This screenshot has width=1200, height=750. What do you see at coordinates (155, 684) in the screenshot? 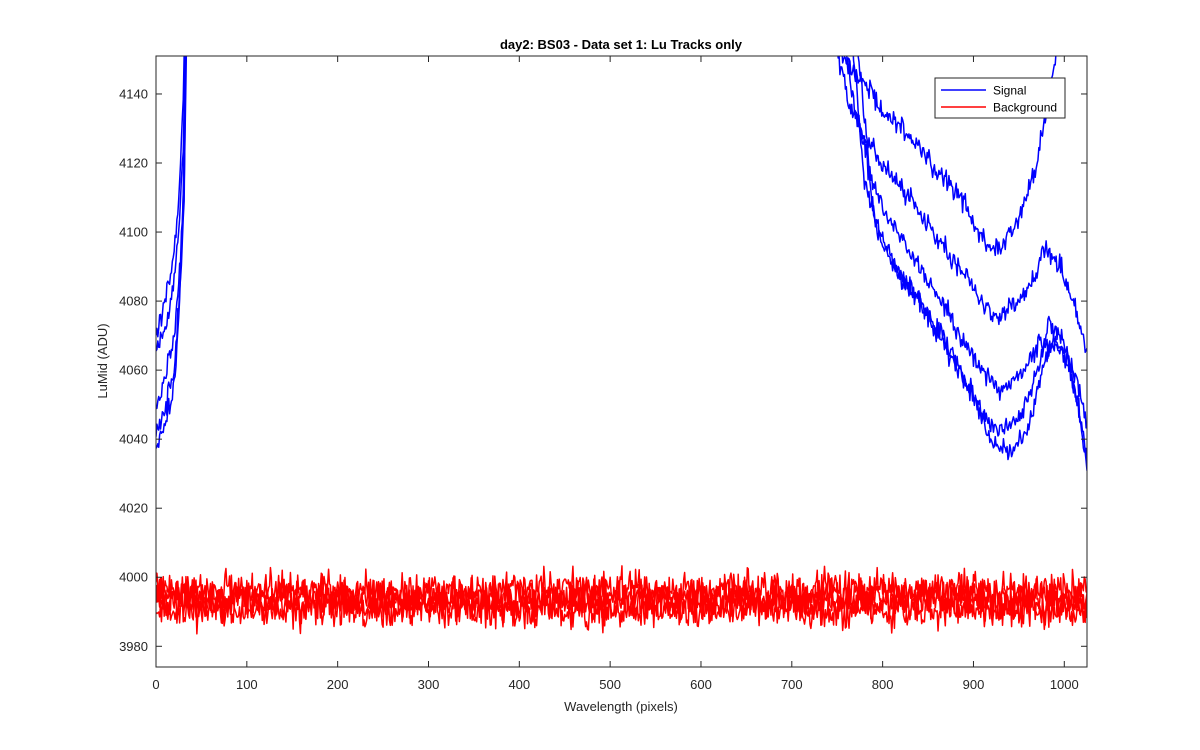
I see `x-tick-label: 0` at bounding box center [155, 684].